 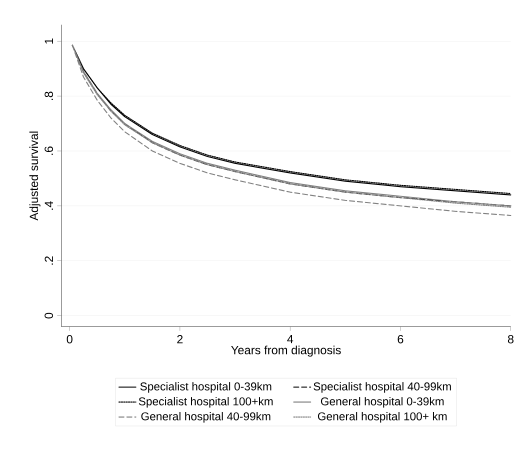 I want to click on legend-label: Specialist hospital 40-99km, so click(x=382, y=387).